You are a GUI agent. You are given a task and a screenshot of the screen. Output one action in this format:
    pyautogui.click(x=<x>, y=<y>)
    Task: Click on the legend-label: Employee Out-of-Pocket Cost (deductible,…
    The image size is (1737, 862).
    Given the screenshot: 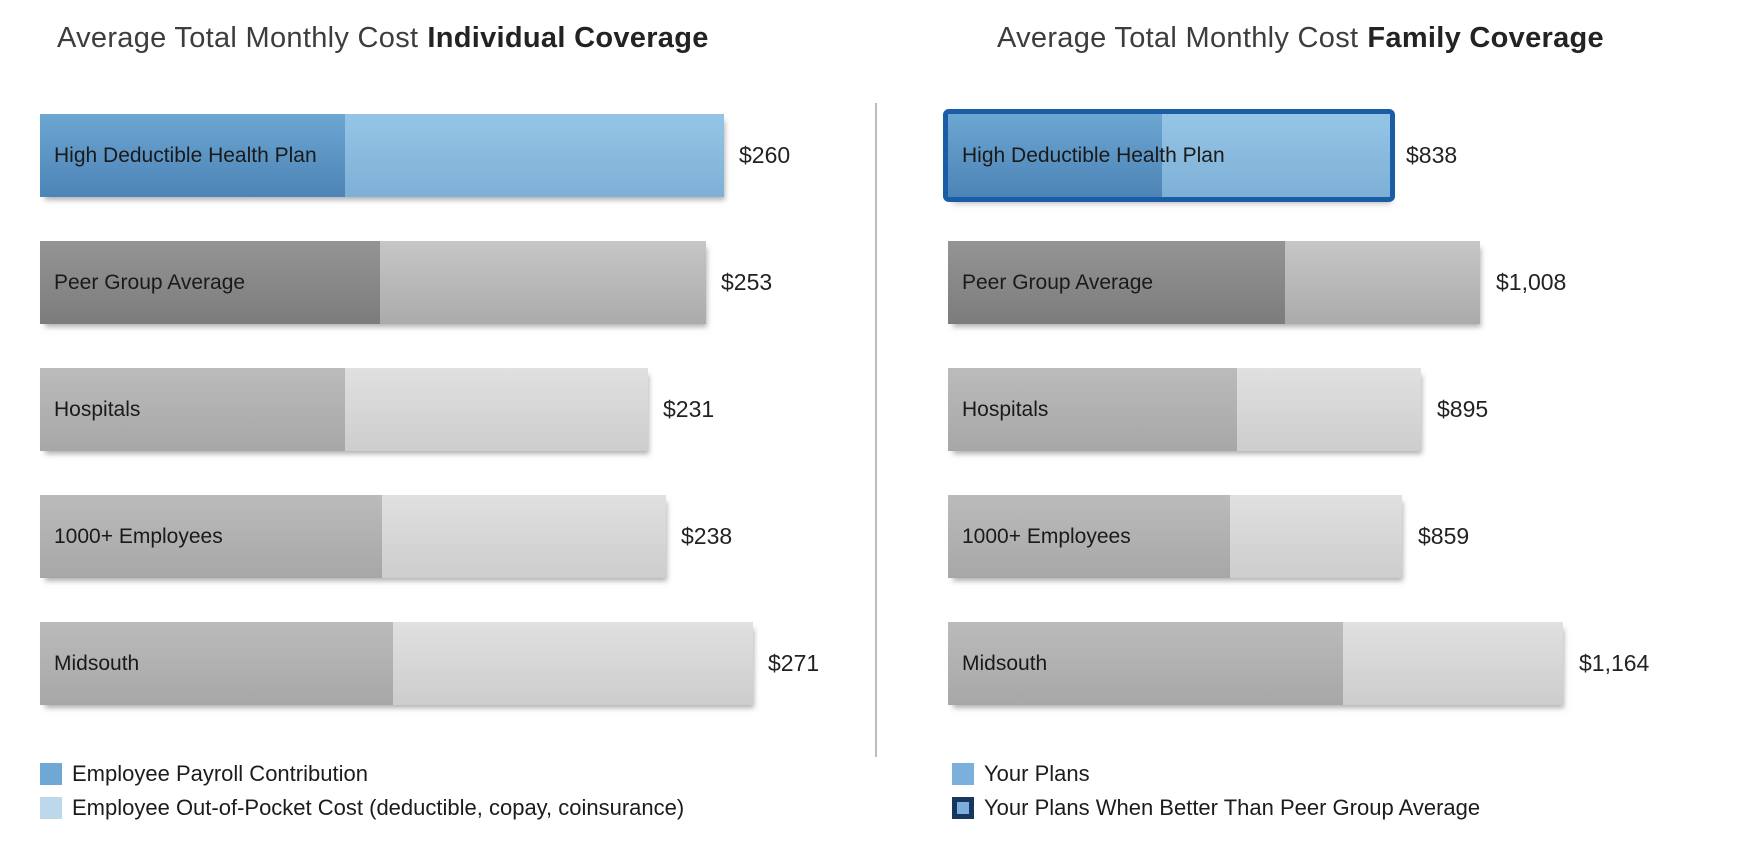 What is the action you would take?
    pyautogui.click(x=378, y=807)
    